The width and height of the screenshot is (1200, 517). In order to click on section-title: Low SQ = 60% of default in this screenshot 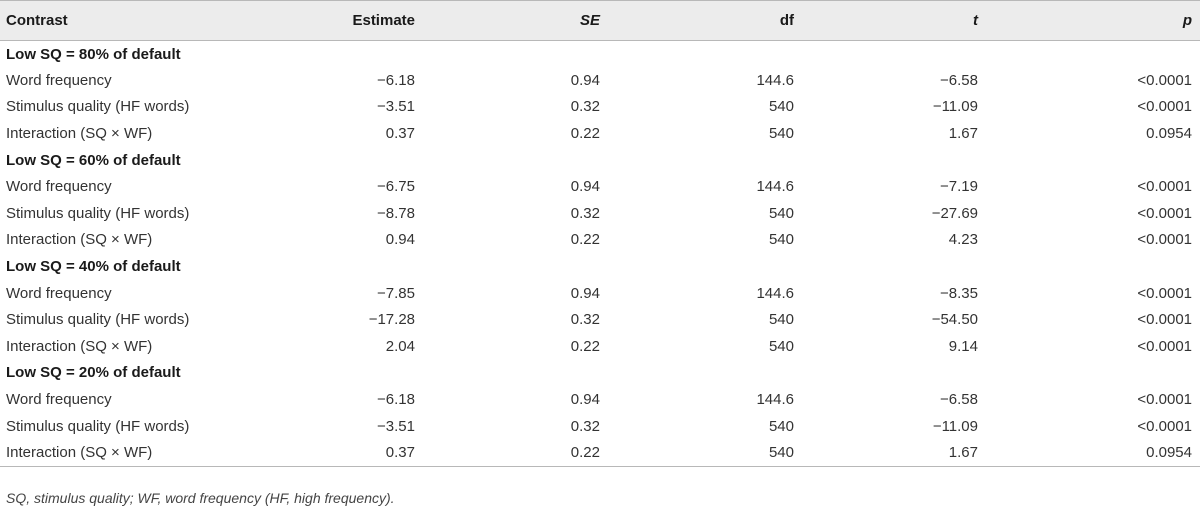, I will do `click(93, 160)`.